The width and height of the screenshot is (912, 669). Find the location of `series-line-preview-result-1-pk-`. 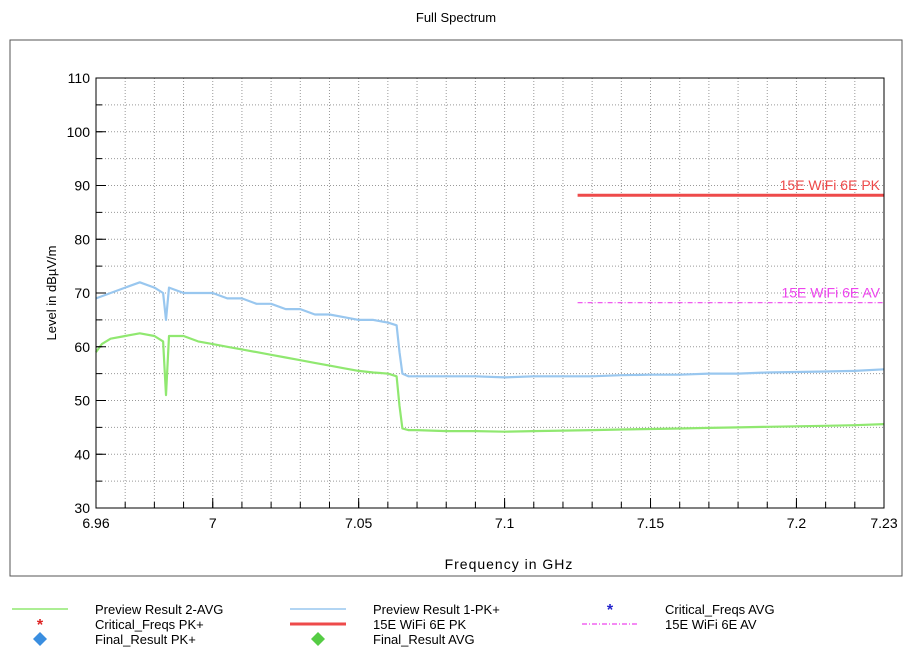

series-line-preview-result-1-pk- is located at coordinates (490, 330).